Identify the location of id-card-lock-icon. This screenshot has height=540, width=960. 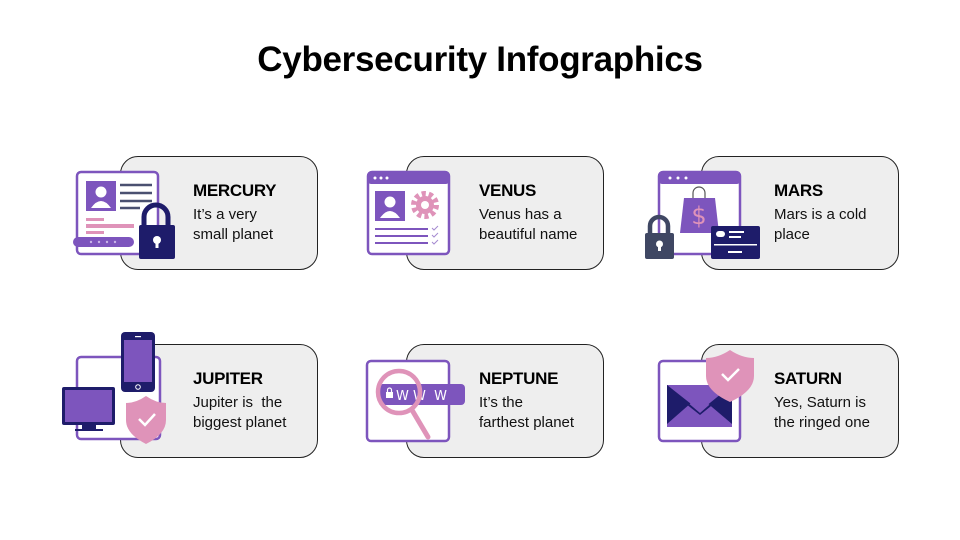
(124, 214).